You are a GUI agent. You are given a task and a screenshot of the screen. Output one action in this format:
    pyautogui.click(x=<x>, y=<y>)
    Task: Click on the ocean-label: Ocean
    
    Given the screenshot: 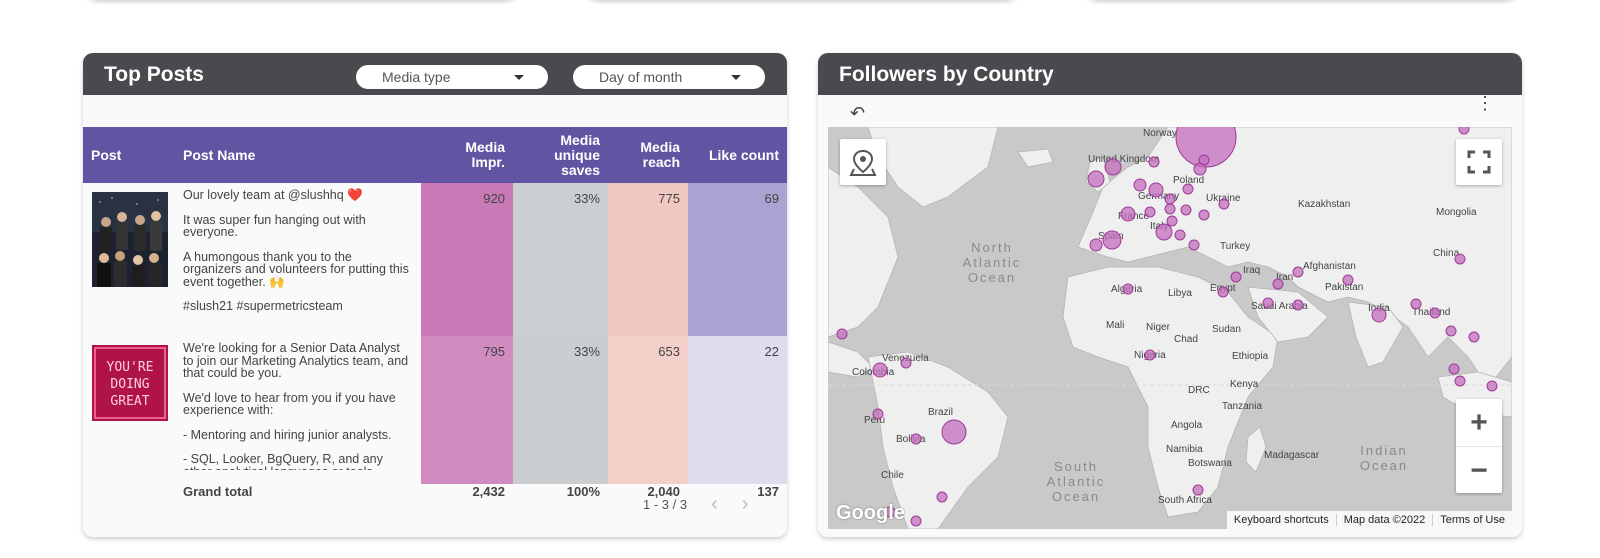 What is the action you would take?
    pyautogui.click(x=1076, y=496)
    